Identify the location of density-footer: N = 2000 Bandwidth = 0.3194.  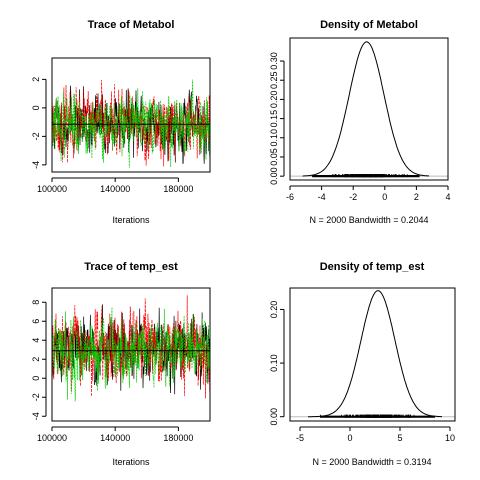
(371, 462).